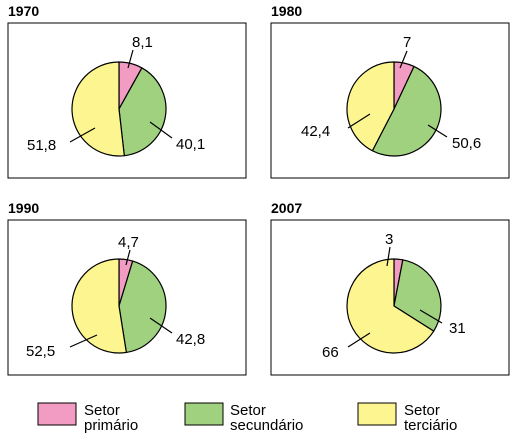 The image size is (517, 443). I want to click on legend-label-primario-2: primário, so click(111, 425).